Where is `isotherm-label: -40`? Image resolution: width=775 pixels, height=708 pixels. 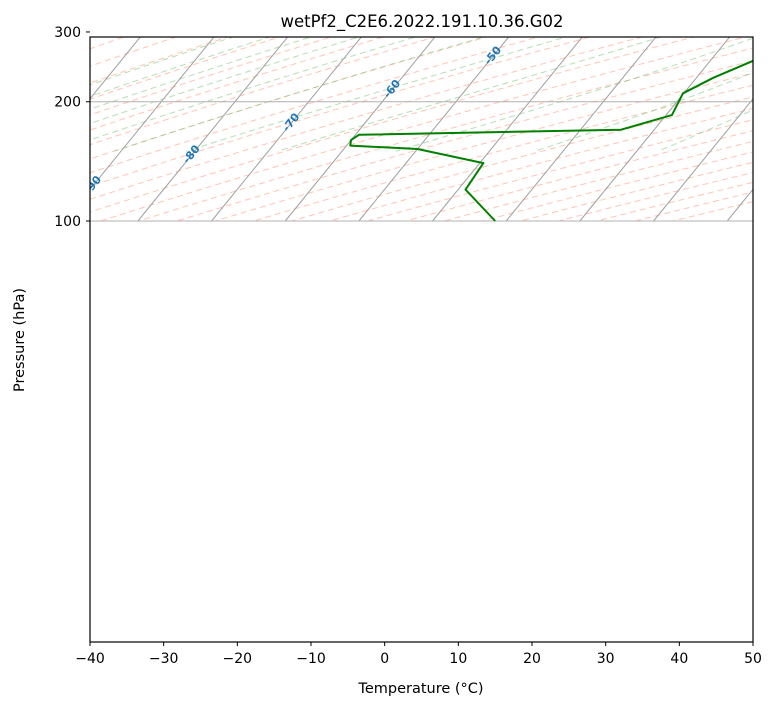 isotherm-label: -40 is located at coordinates (594, 21).